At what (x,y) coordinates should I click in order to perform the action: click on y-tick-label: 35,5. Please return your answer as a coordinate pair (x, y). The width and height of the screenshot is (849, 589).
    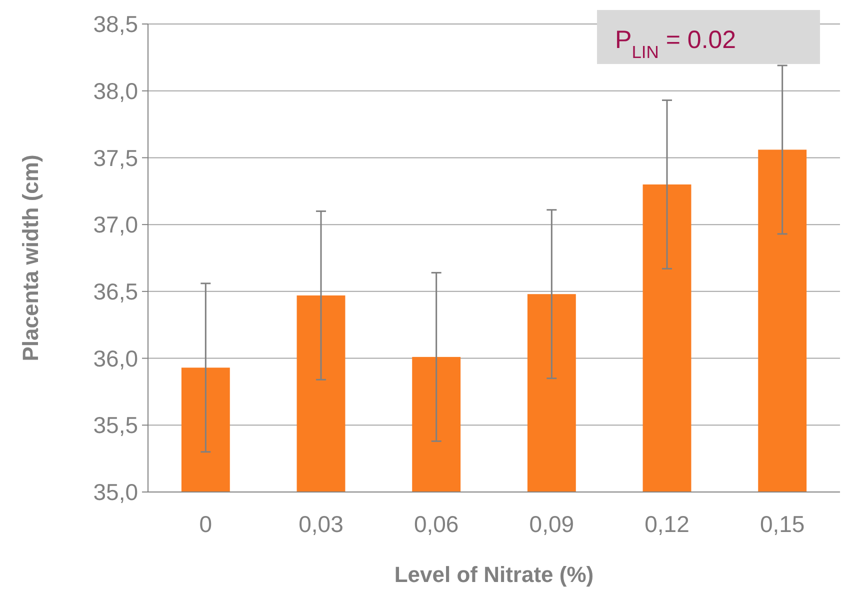
    Looking at the image, I should click on (115, 425).